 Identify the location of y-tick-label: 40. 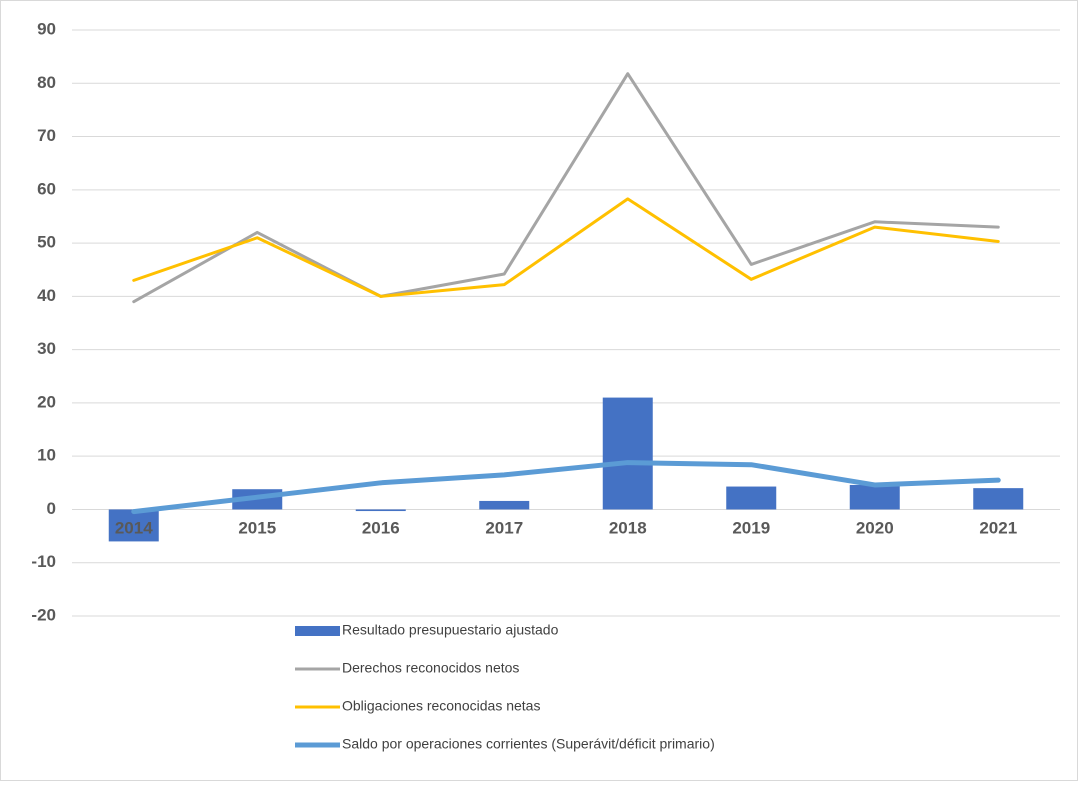
(46, 295).